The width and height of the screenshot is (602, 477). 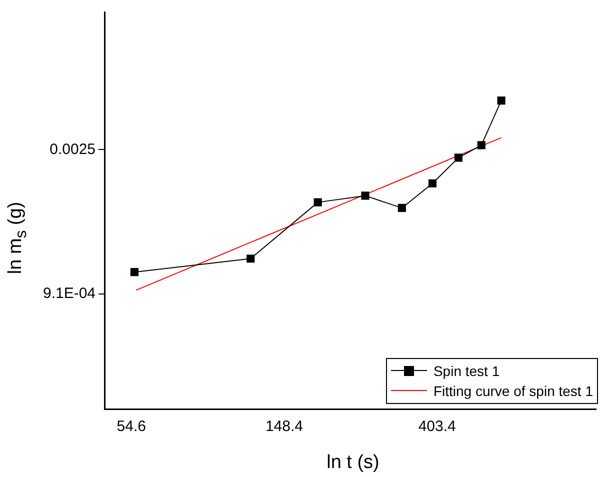 I want to click on x-tick-label: 148.4, so click(x=284, y=427).